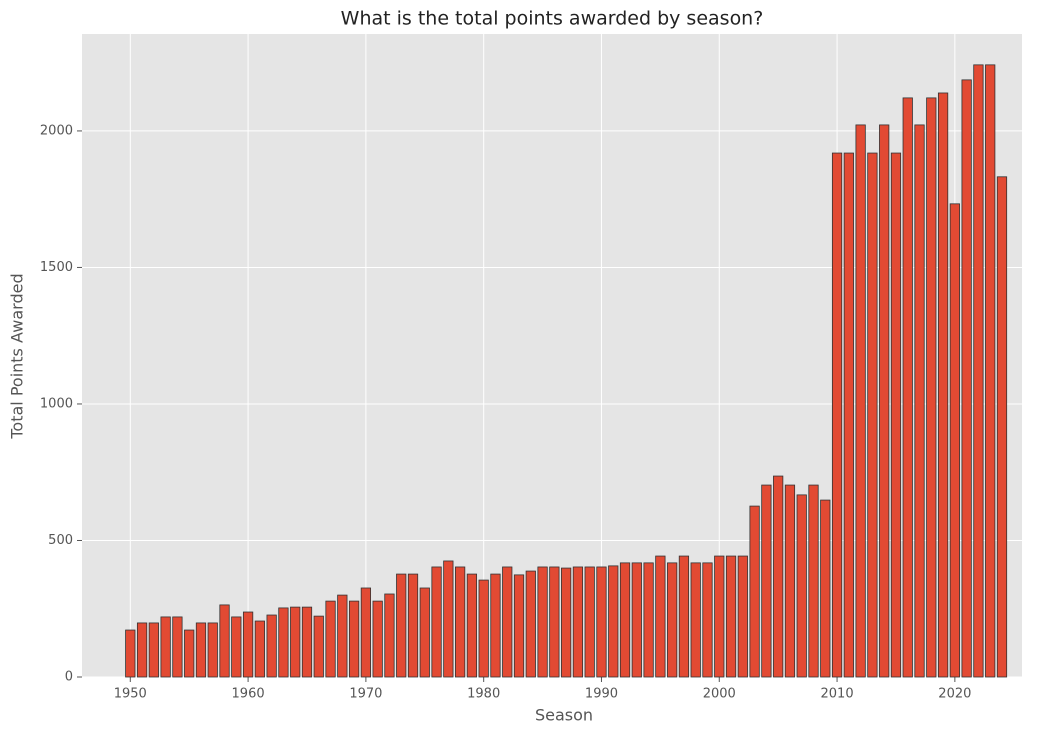  Describe the element at coordinates (564, 715) in the screenshot. I see `x-axis-label: Season` at that location.